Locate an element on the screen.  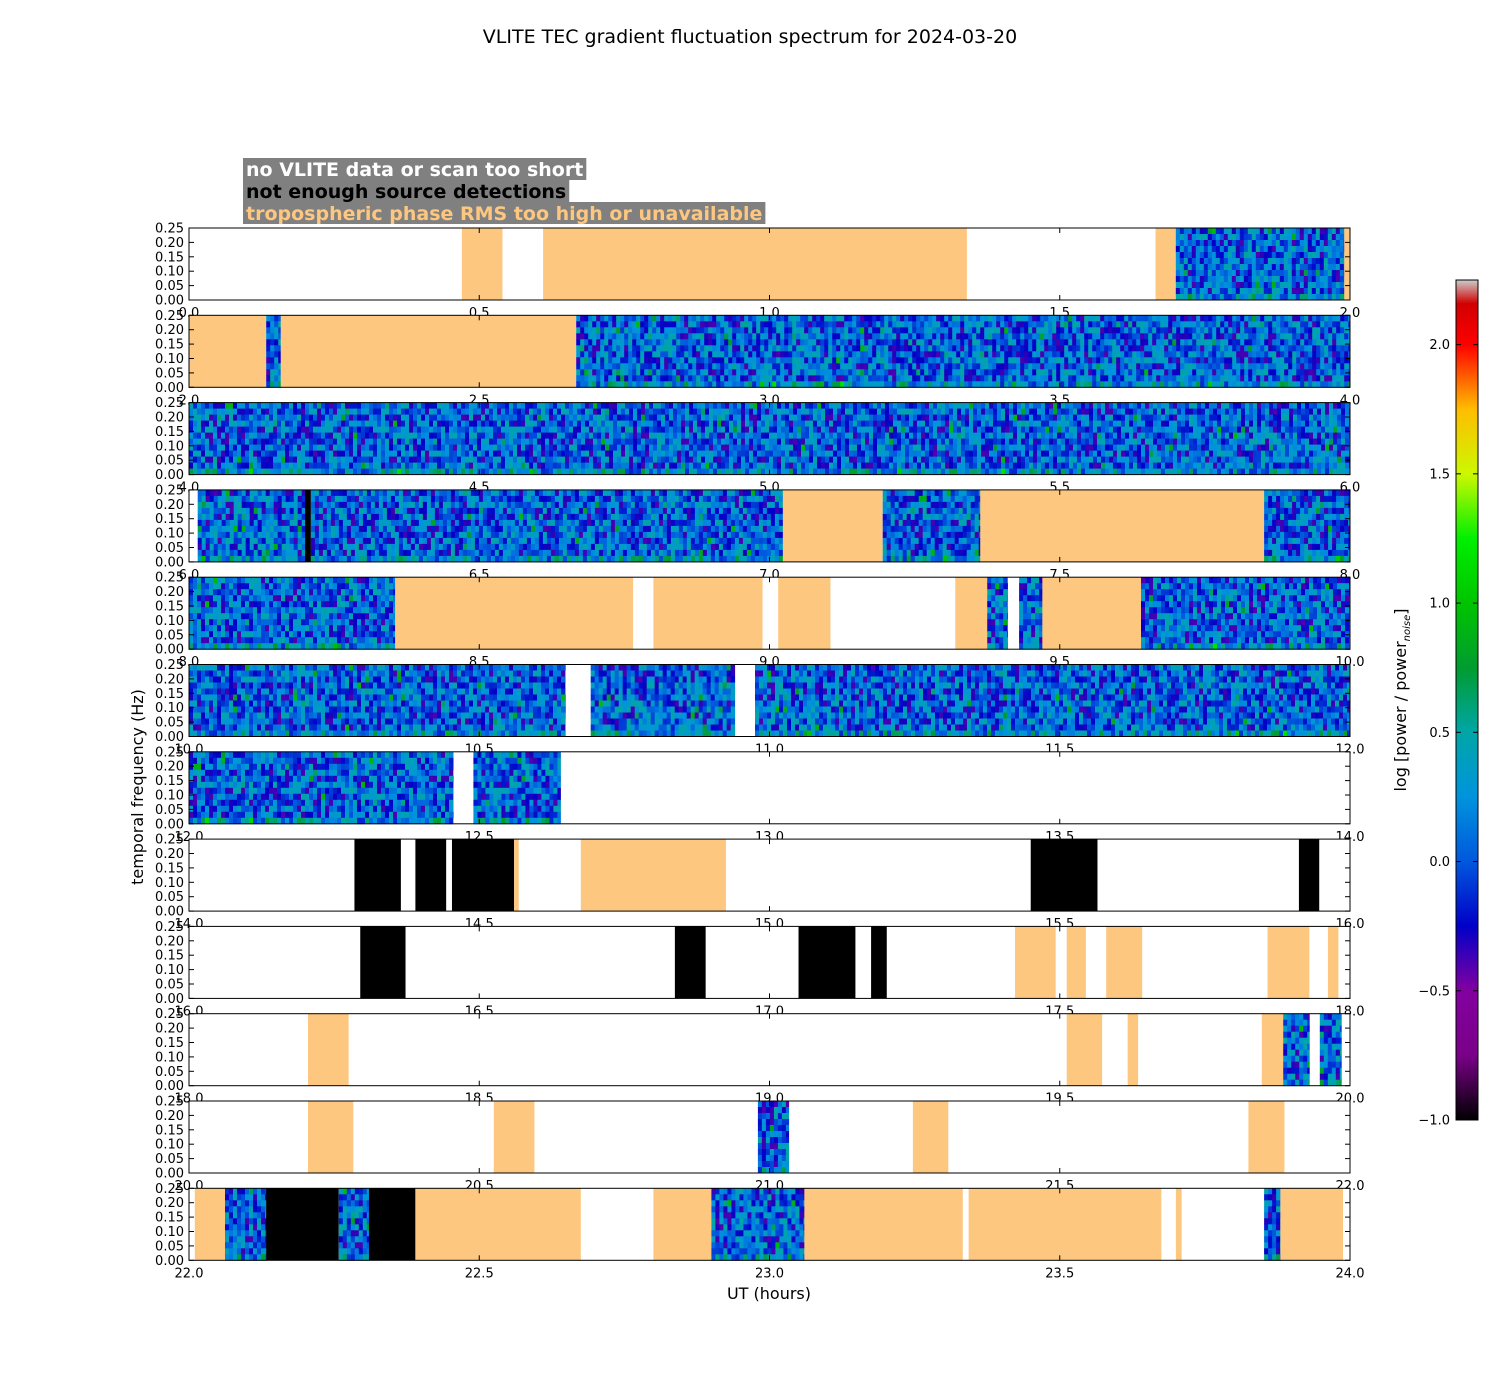
colorbar-label: log [power / powernoise] is located at coordinates (1402, 699).